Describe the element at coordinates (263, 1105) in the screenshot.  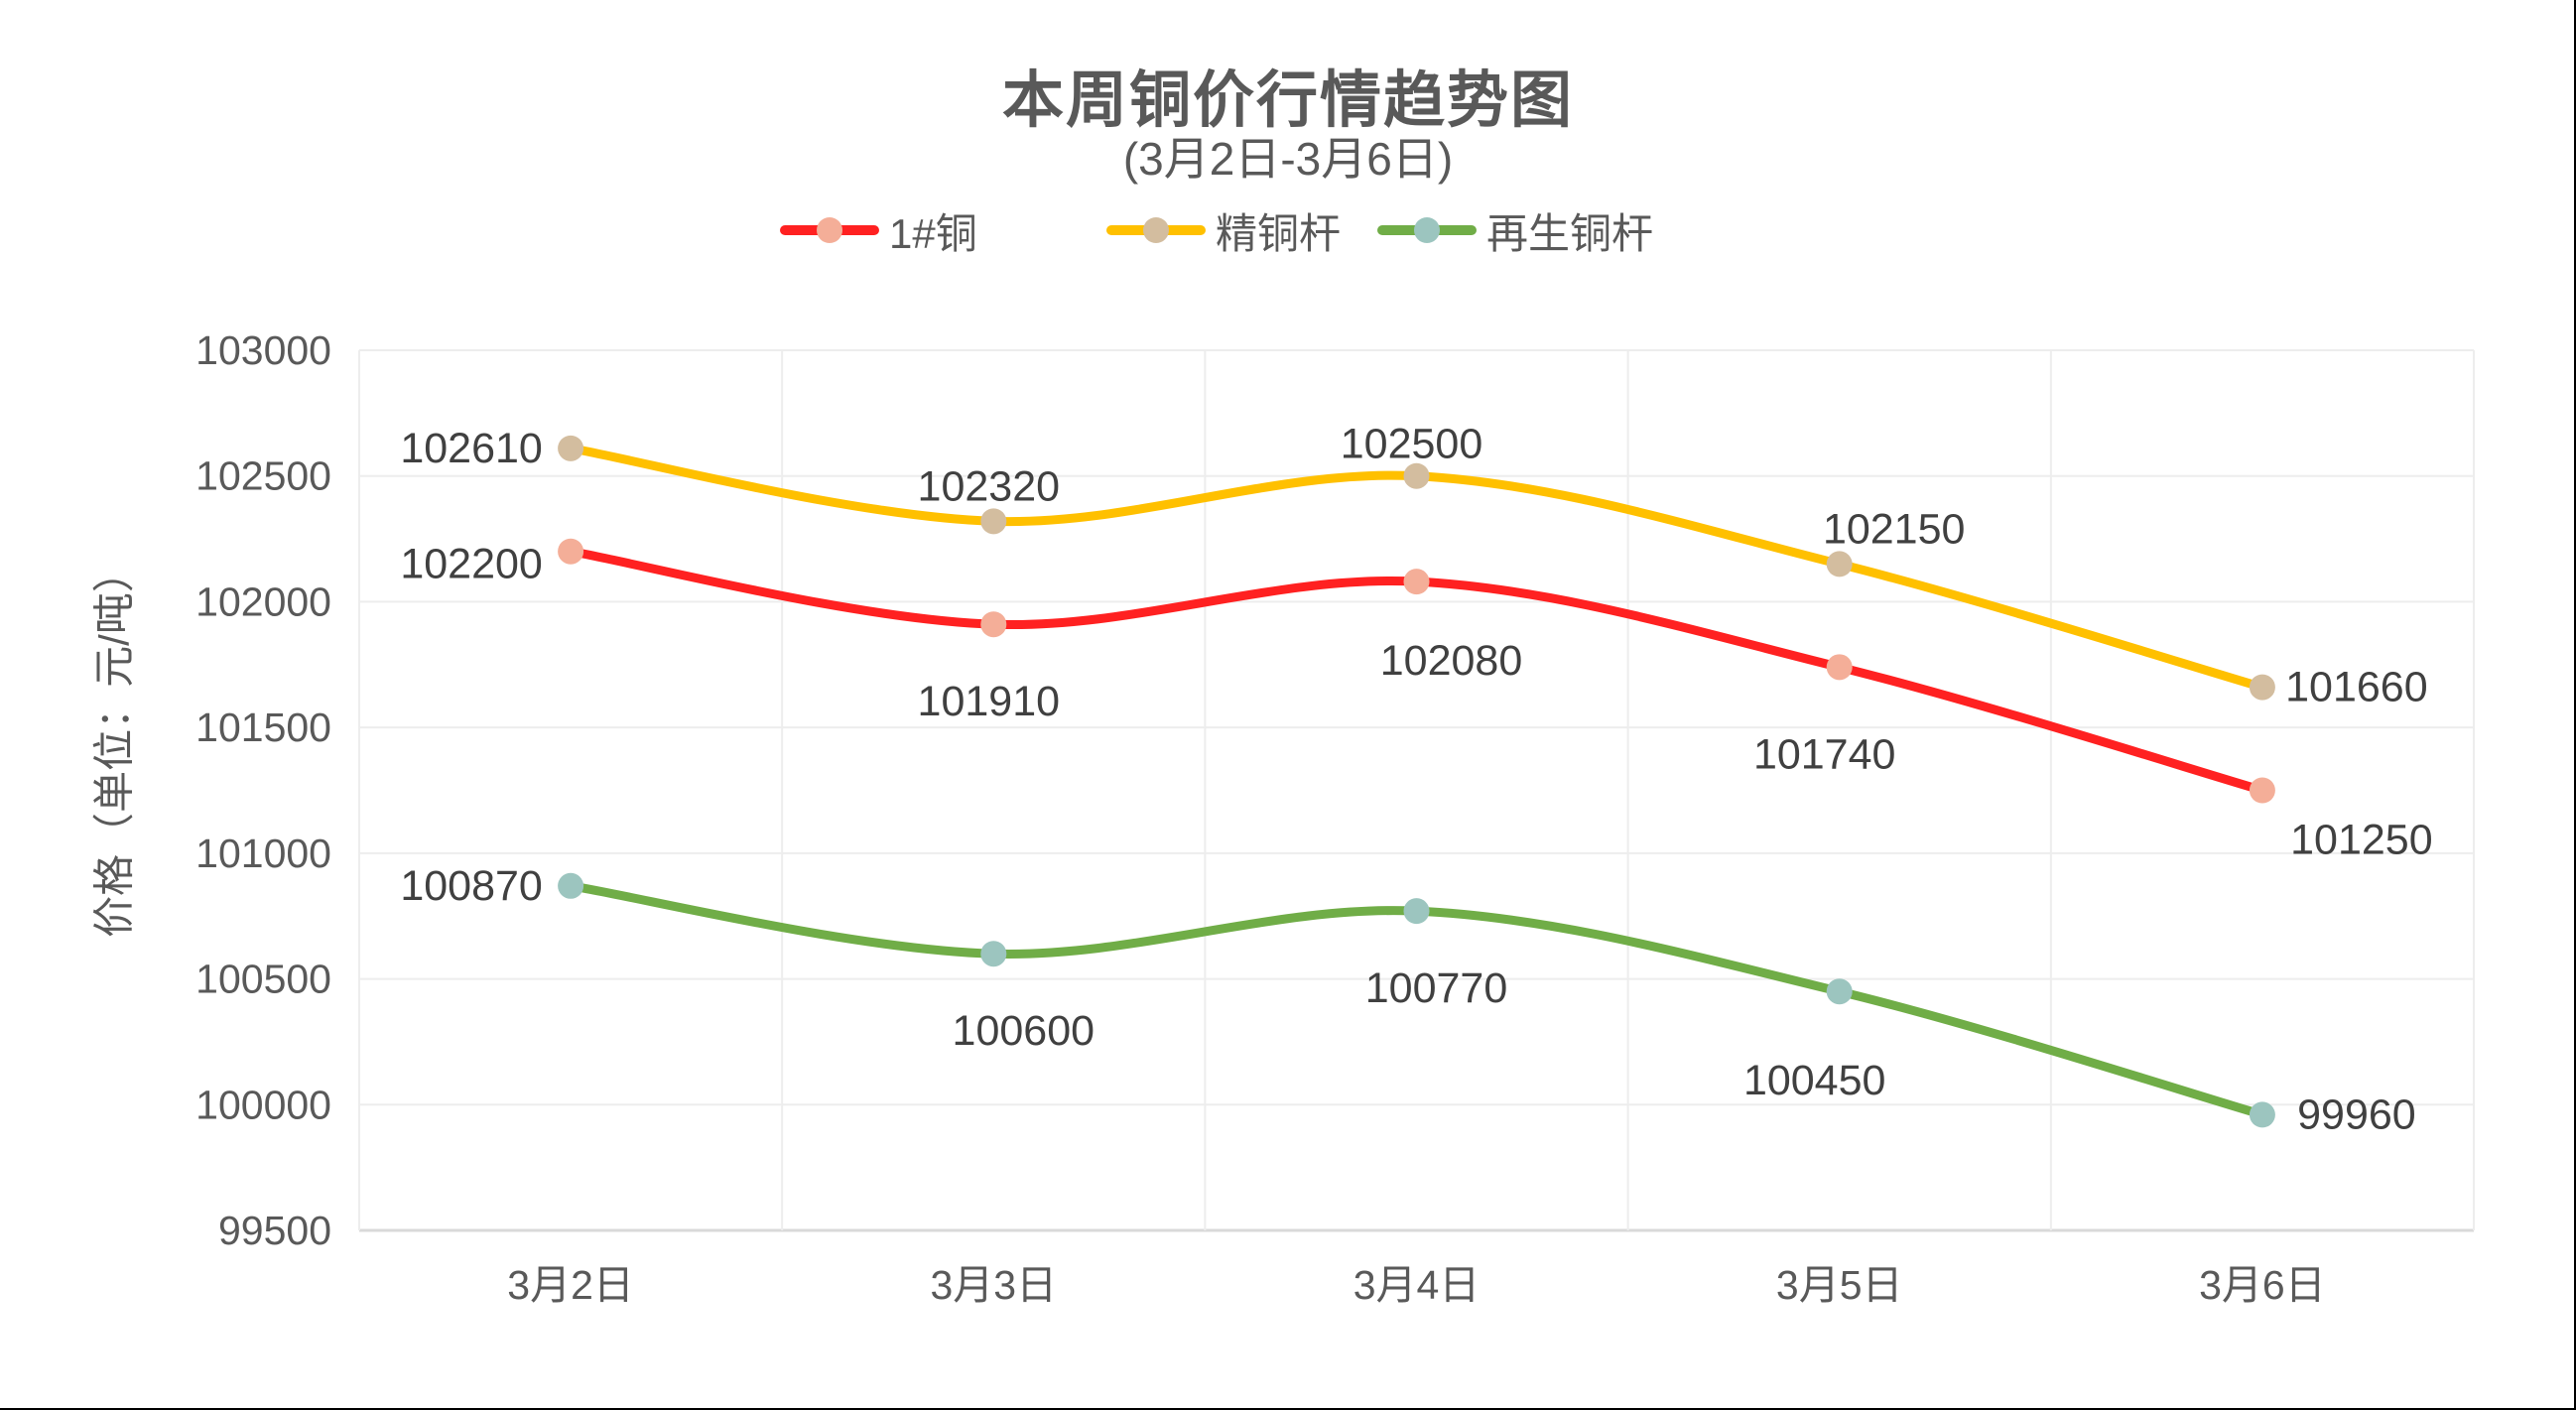
I see `y-tick-label: 100000` at that location.